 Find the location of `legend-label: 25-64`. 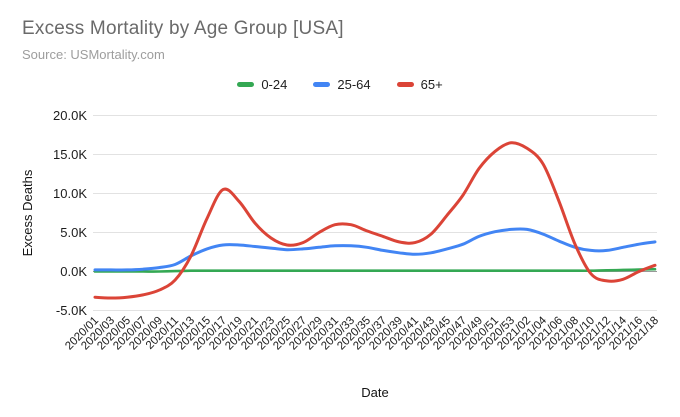

legend-label: 25-64 is located at coordinates (354, 84).